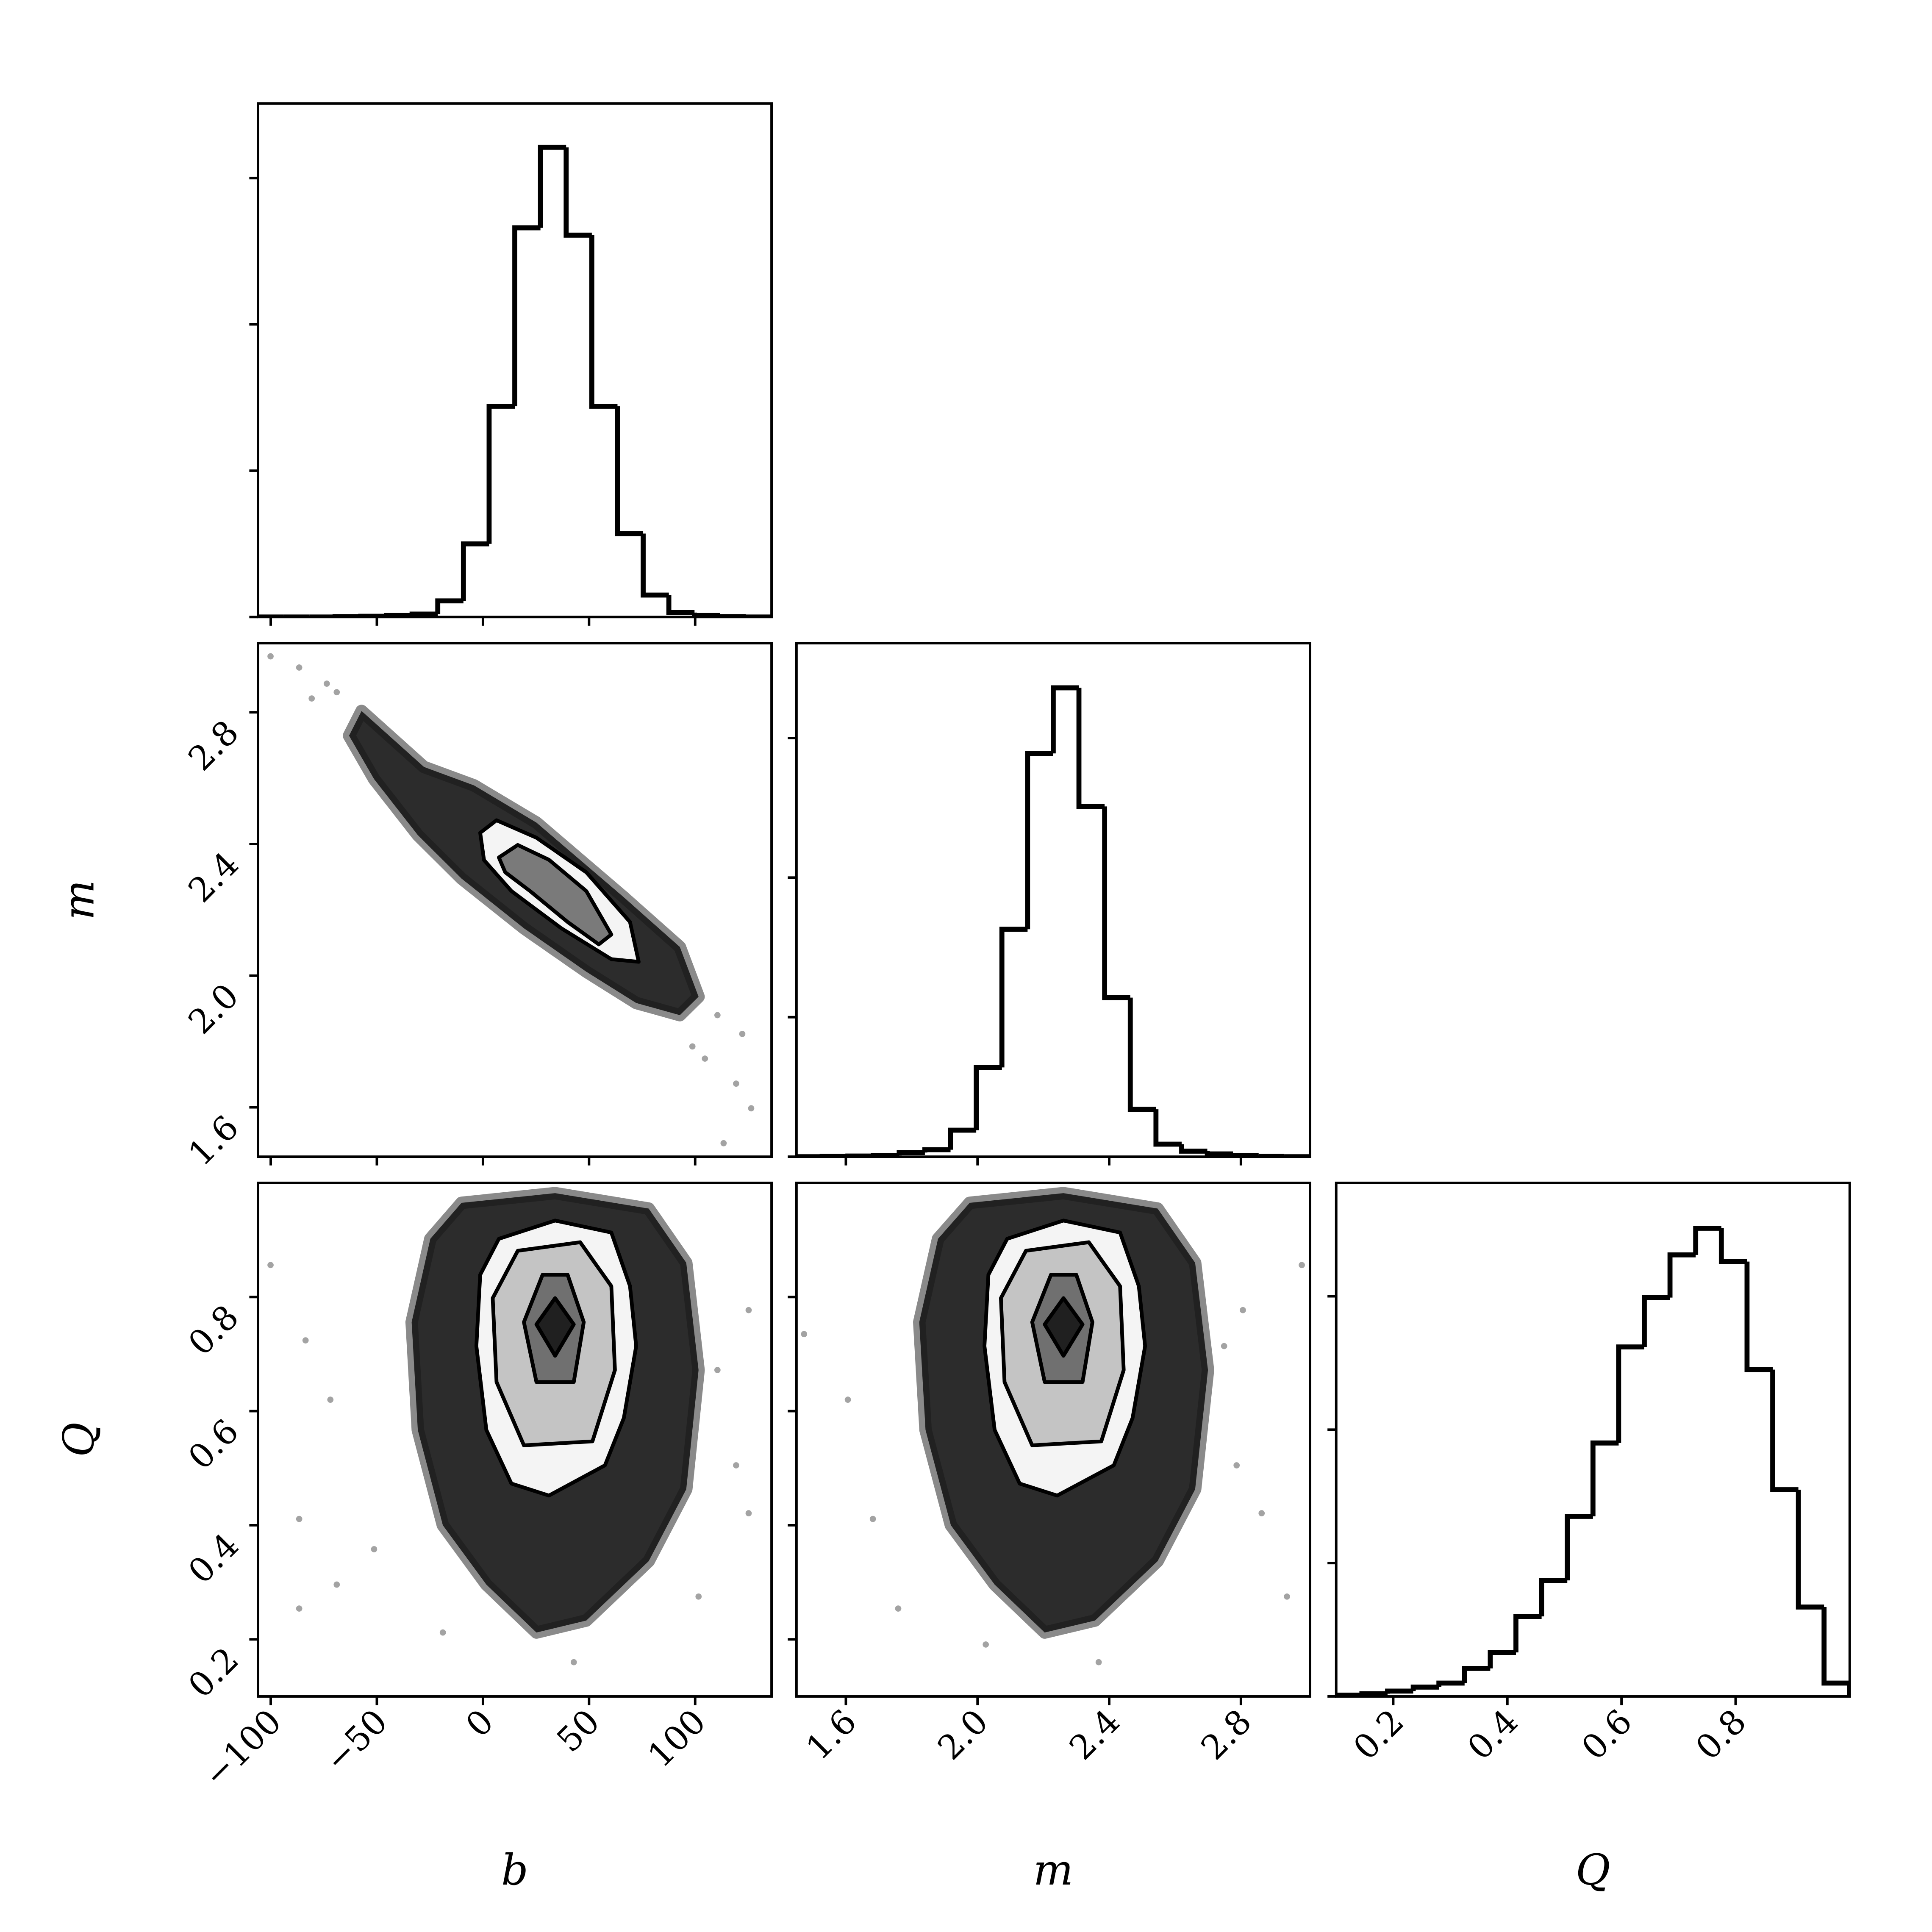 The image size is (1932, 1932). What do you see at coordinates (1593, 1870) in the screenshot?
I see `x-axis-label: Q` at bounding box center [1593, 1870].